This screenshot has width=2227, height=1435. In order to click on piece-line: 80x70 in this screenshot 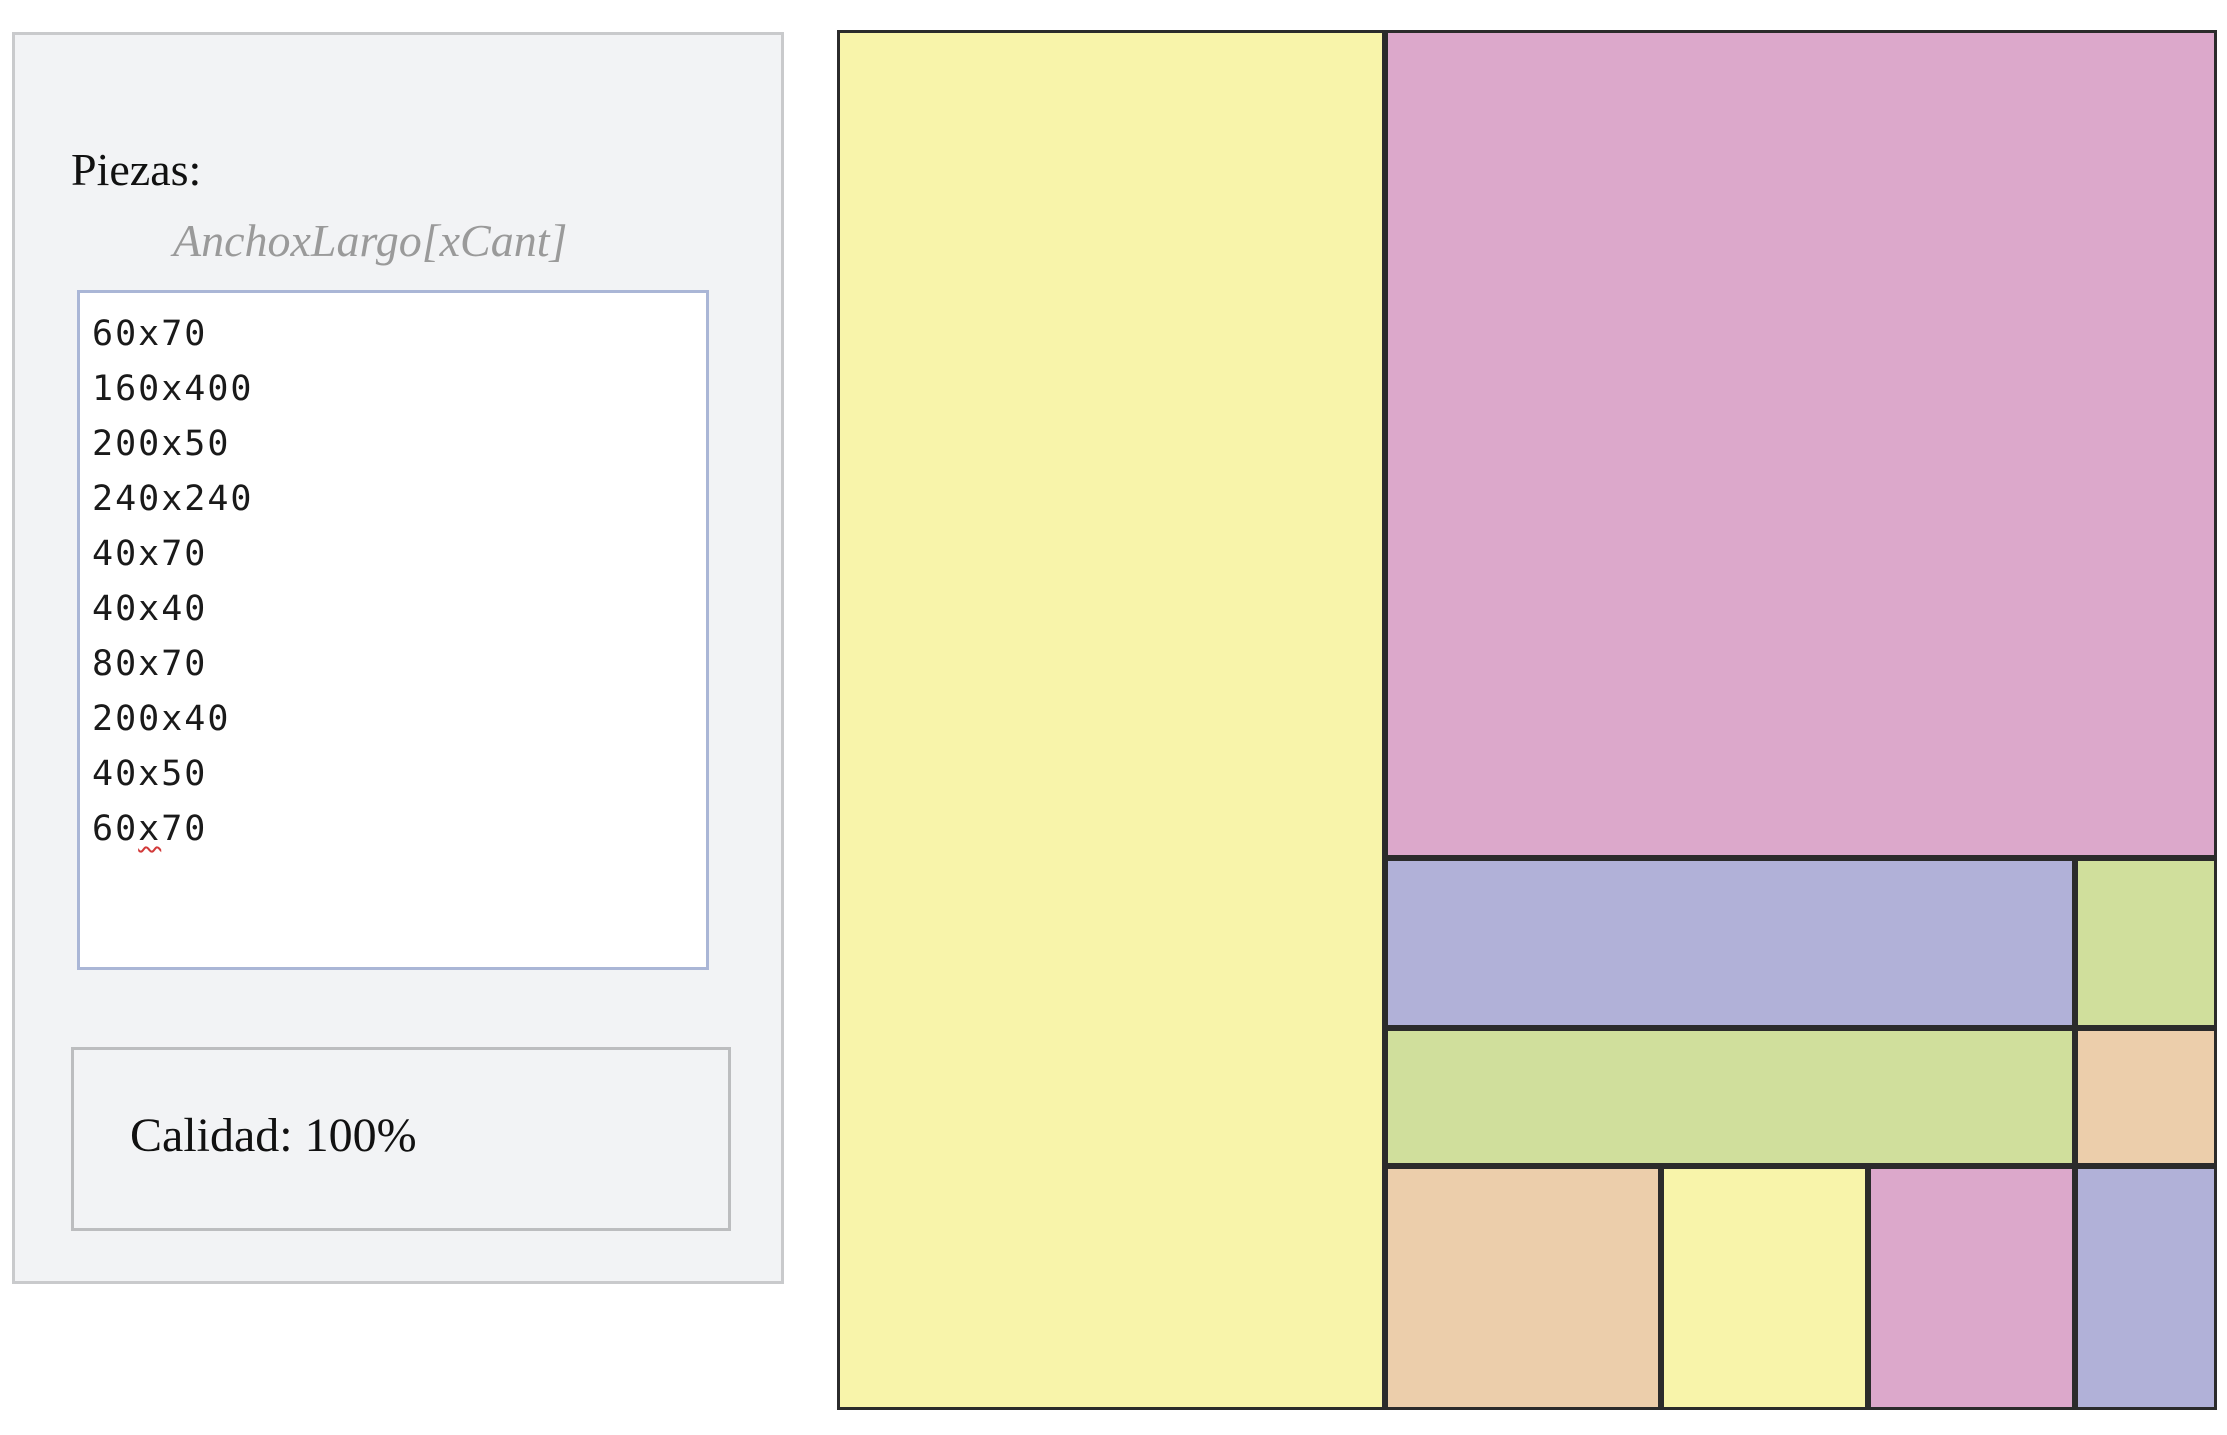, I will do `click(150, 664)`.